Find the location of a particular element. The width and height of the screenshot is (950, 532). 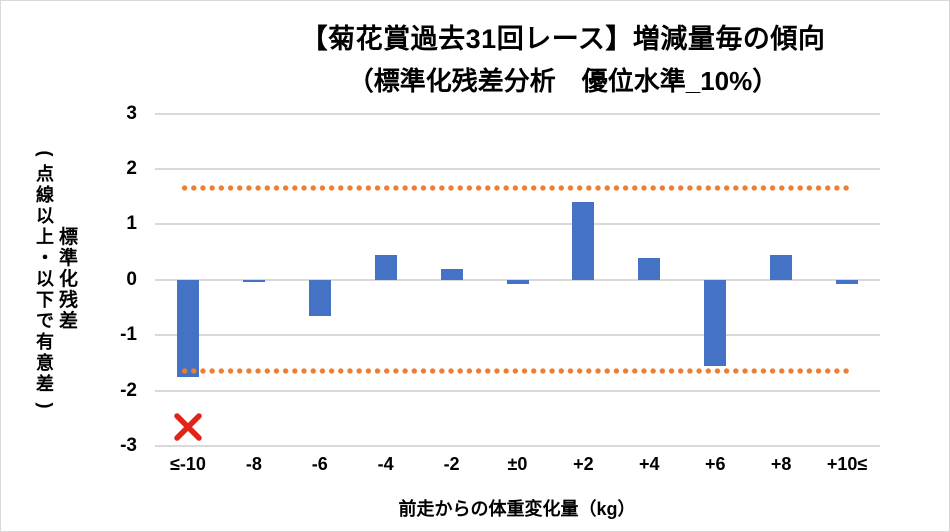

x-tick-label--4: -4 is located at coordinates (385, 464).